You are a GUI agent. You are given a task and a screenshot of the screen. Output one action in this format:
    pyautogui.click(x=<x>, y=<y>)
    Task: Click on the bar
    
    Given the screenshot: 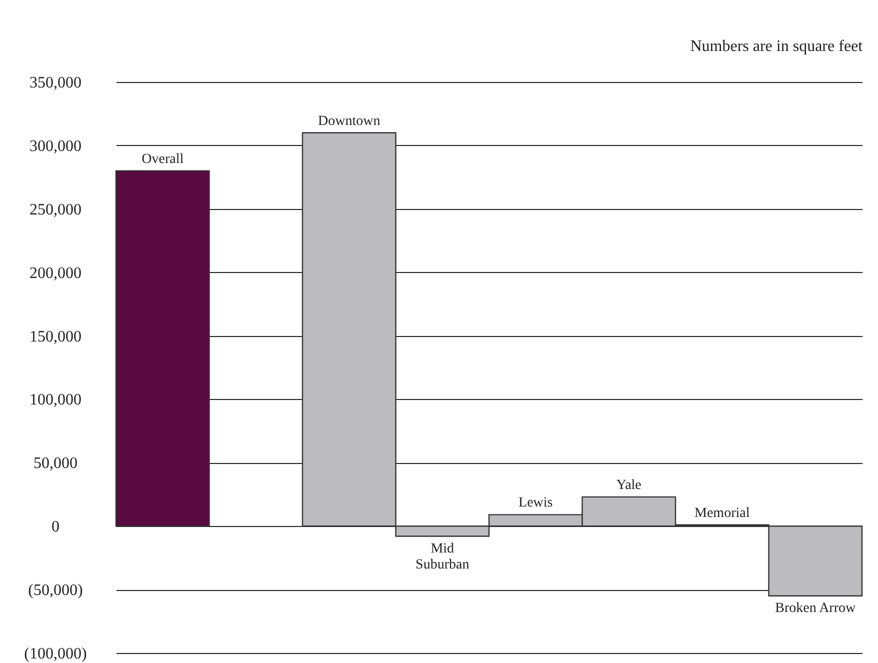 What is the action you would take?
    pyautogui.click(x=162, y=348)
    